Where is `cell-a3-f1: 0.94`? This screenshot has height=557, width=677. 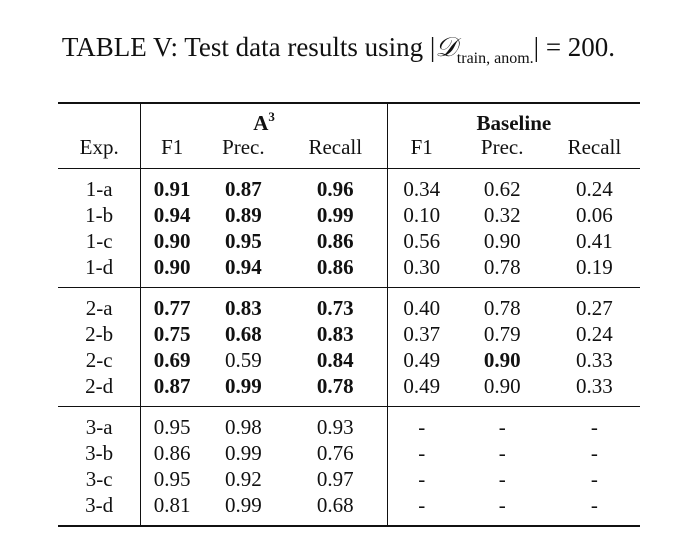 cell-a3-f1: 0.94 is located at coordinates (172, 215).